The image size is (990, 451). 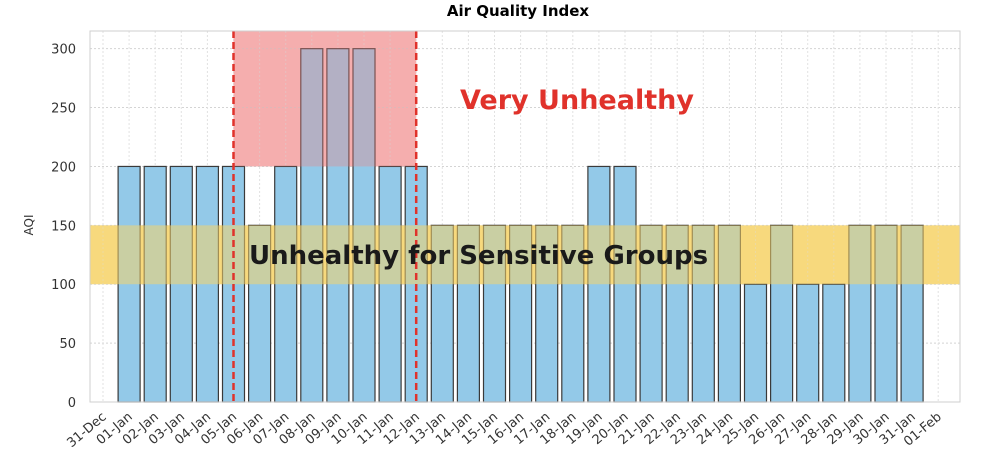 I want to click on y-tick-label: 150, so click(x=63, y=226).